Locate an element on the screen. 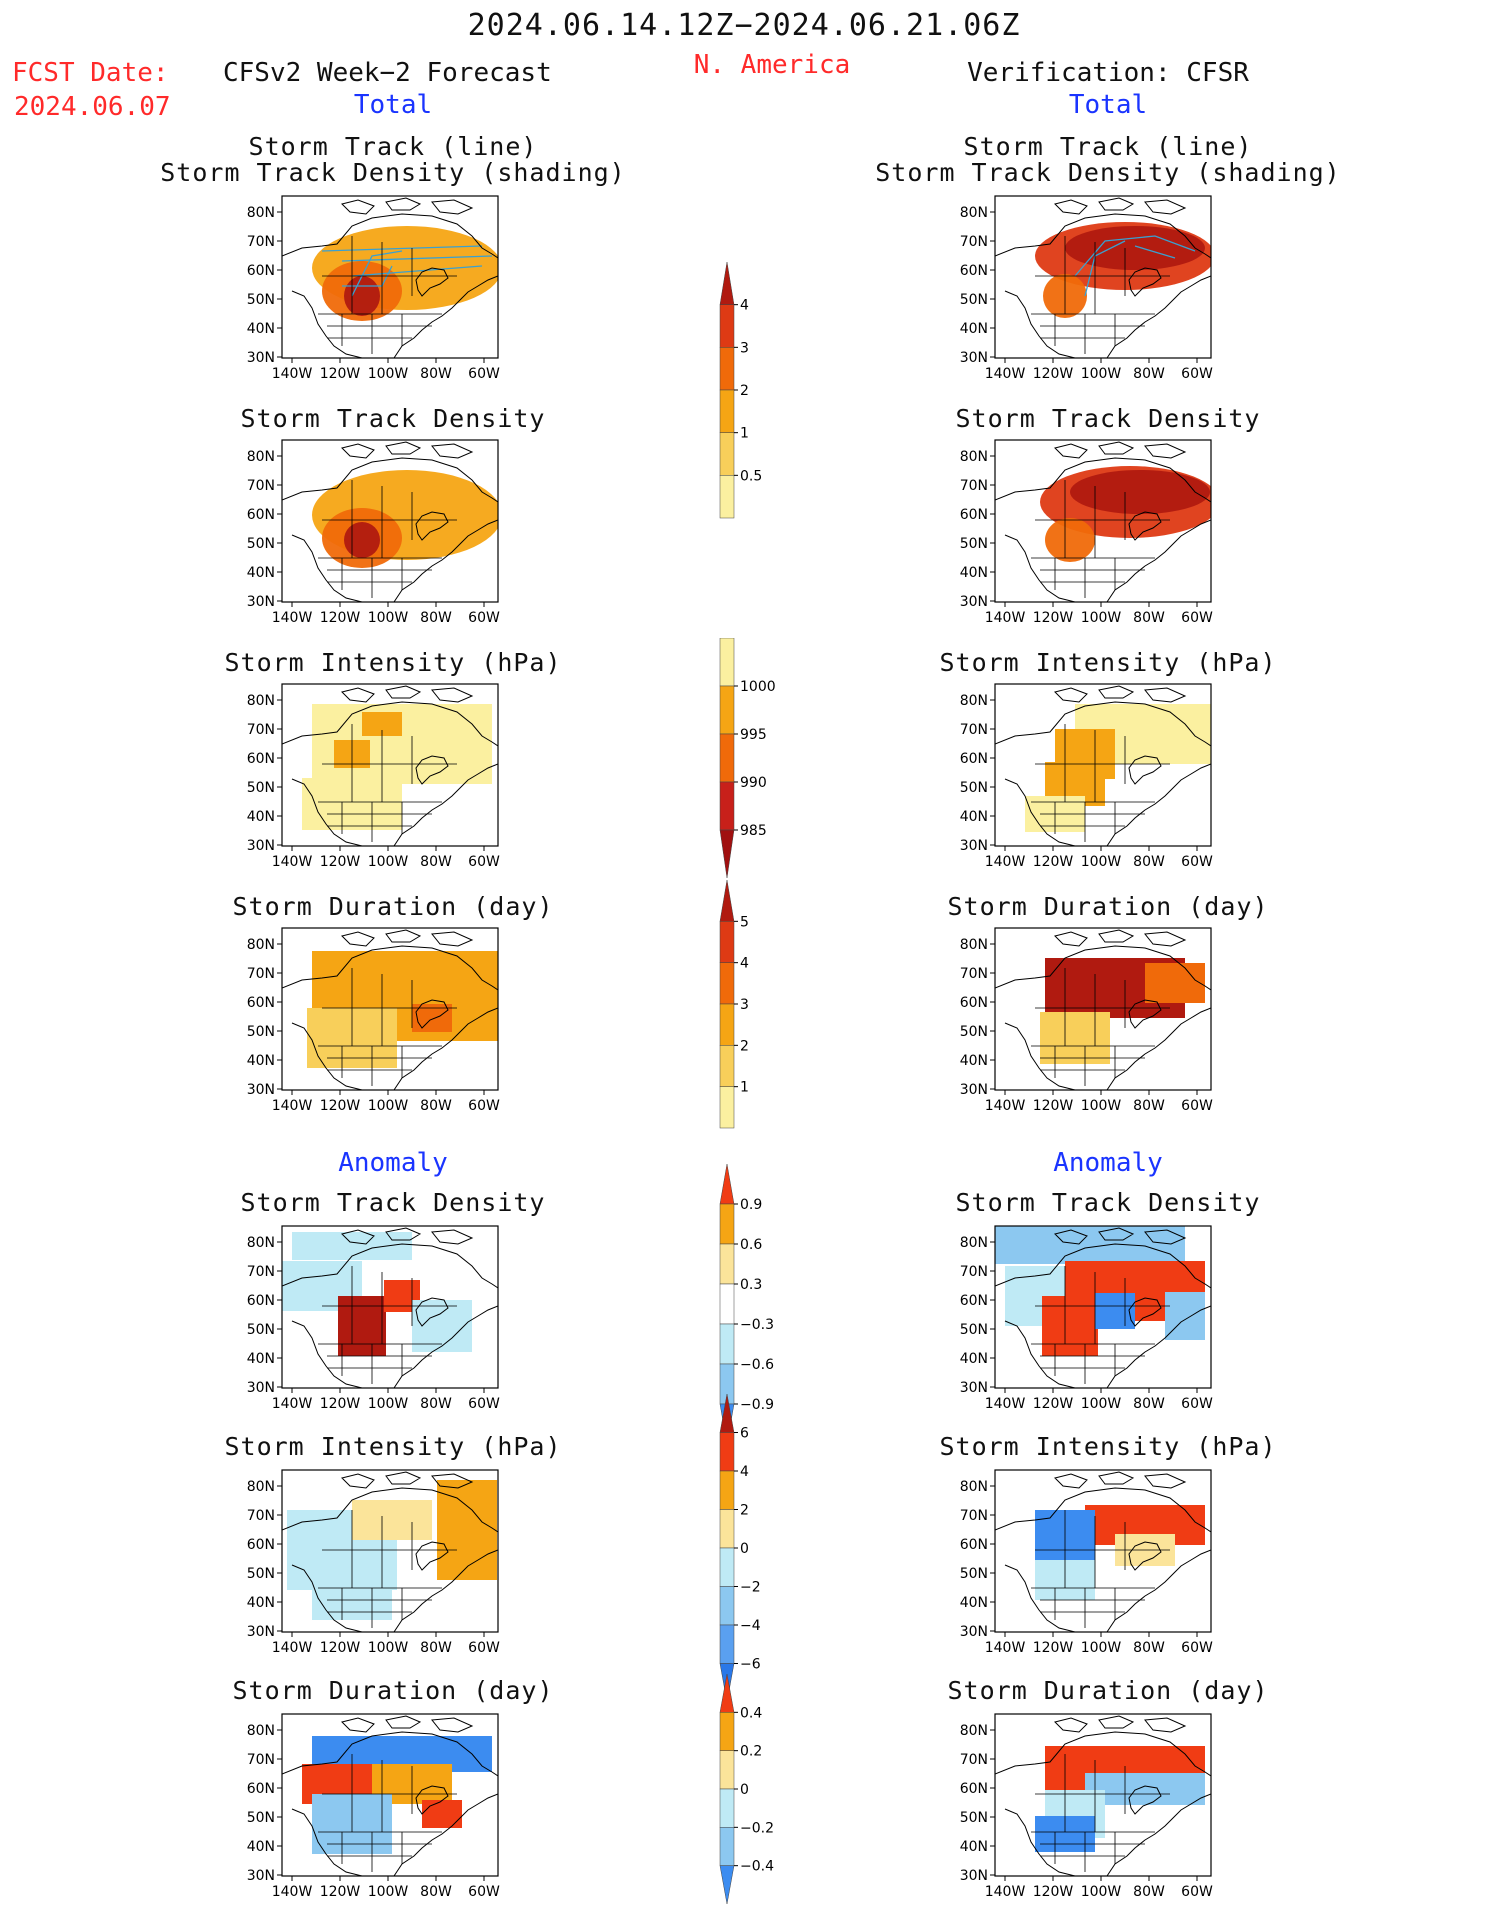 The image size is (1487, 1925). track-line is located at coordinates (417, 271).